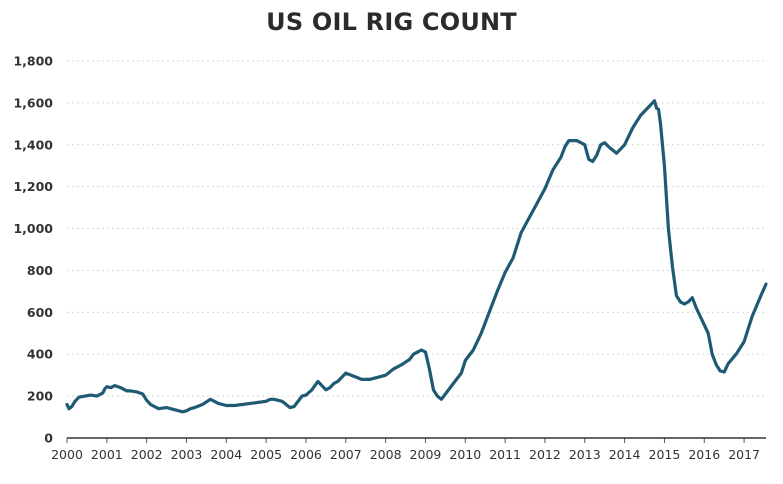 The width and height of the screenshot is (783, 484). I want to click on y-tick-label: 1,800, so click(33, 61).